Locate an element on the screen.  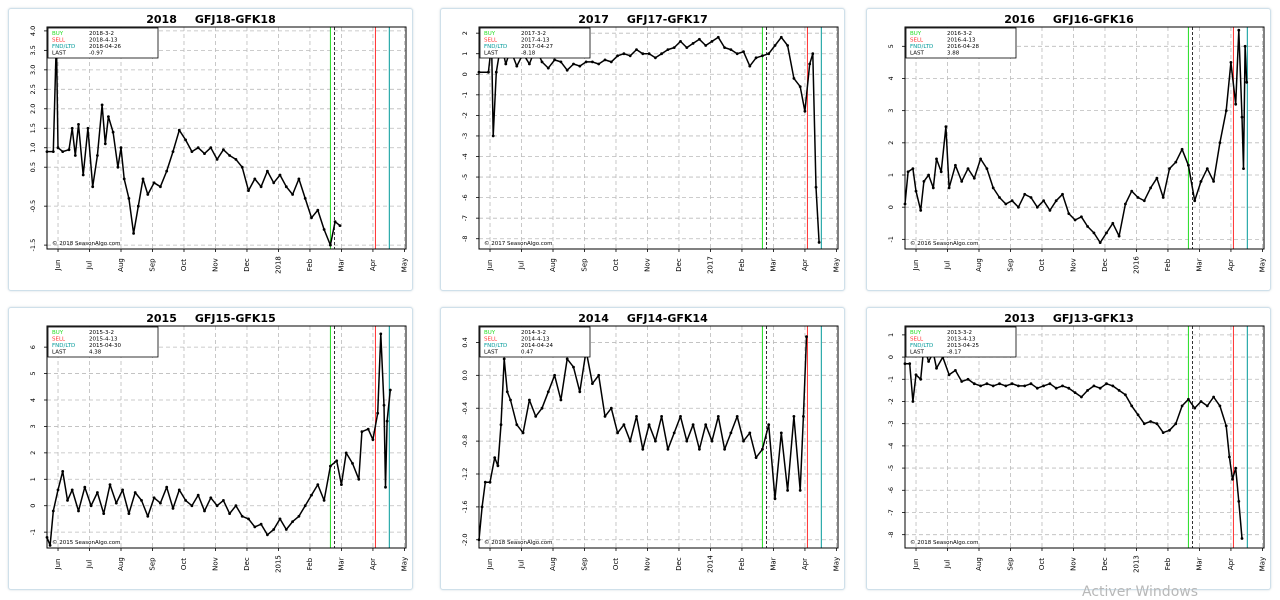
plot-frame is located at coordinates (658, 138).